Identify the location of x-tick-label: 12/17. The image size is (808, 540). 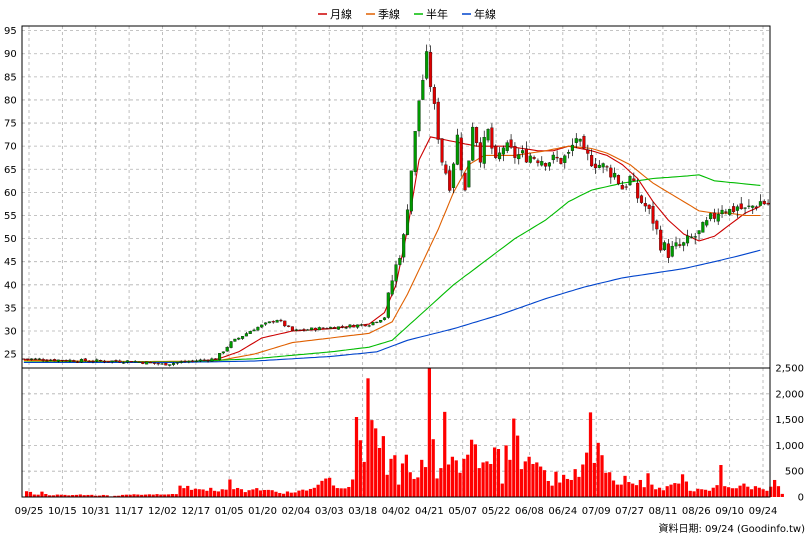
(195, 511).